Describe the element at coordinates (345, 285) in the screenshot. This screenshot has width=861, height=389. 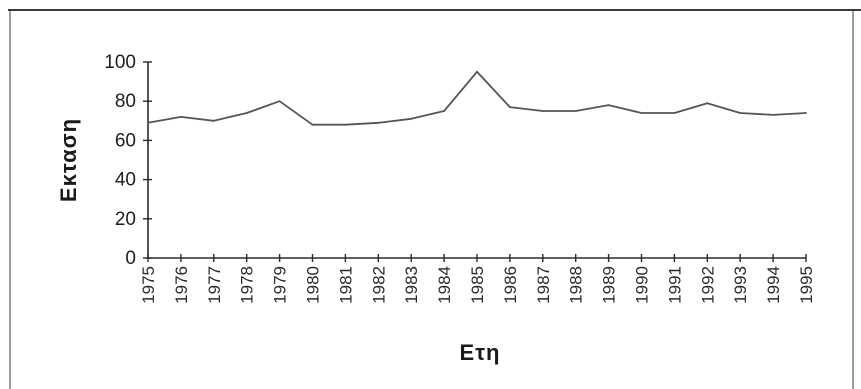
I see `x-tick-label: 1981` at that location.